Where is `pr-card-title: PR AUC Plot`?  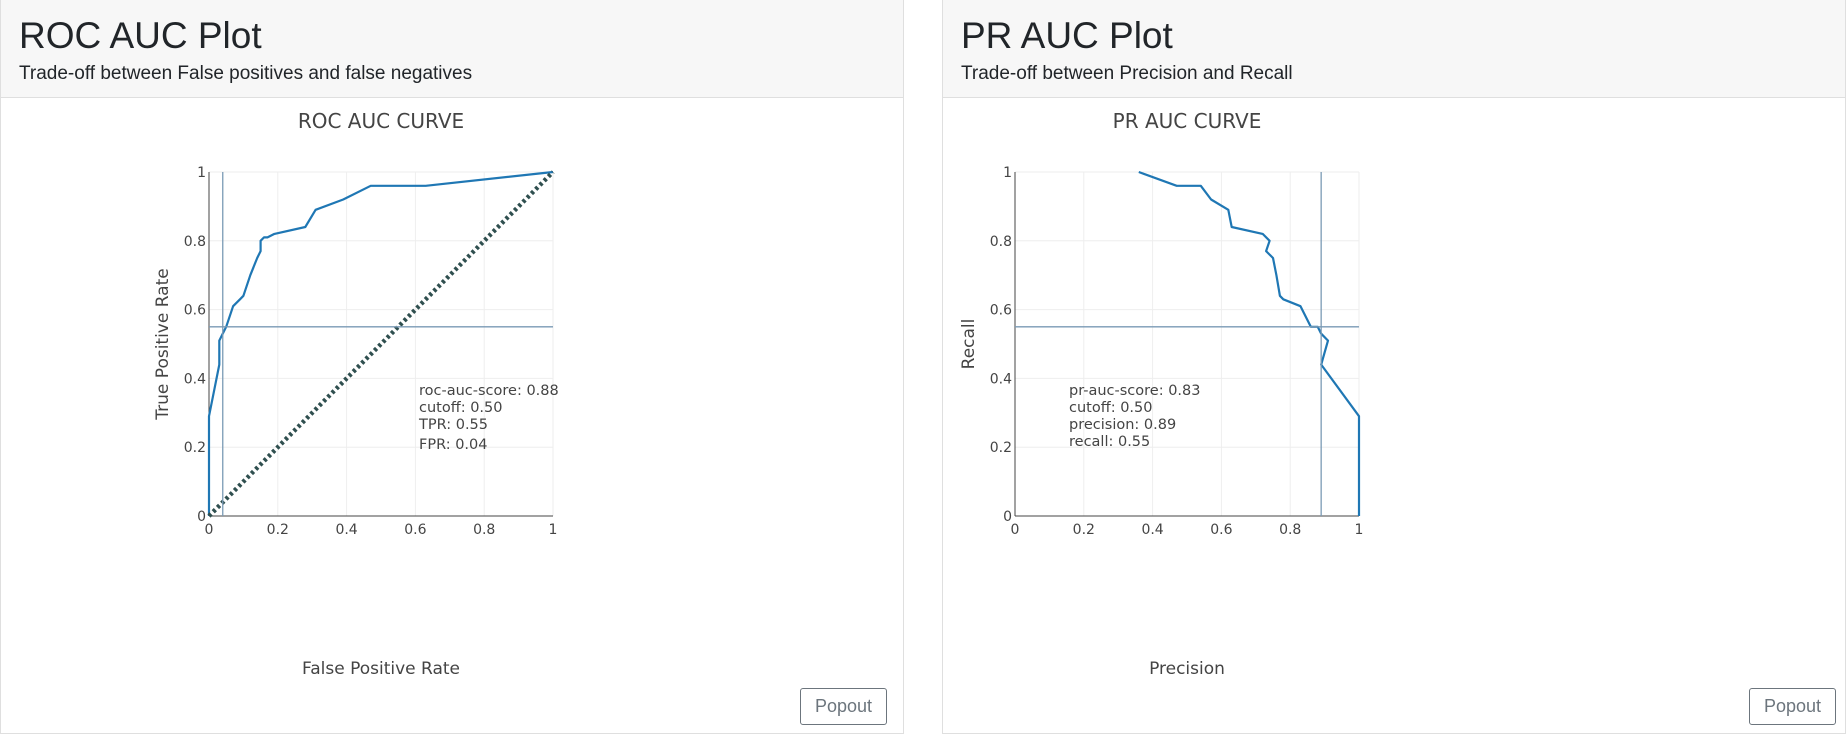
pr-card-title: PR AUC Plot is located at coordinates (1067, 35).